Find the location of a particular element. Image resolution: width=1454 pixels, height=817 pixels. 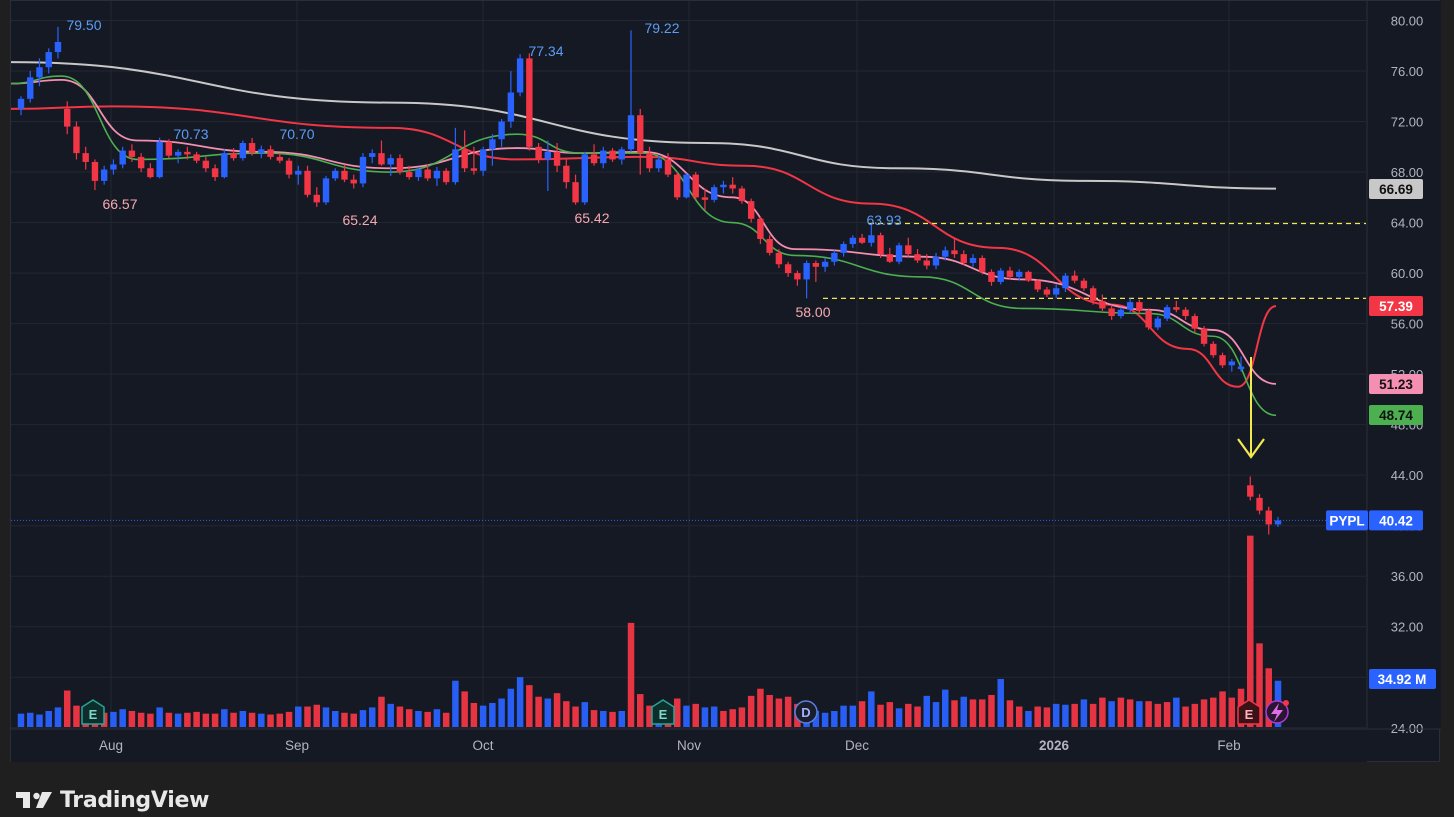

sma200-line is located at coordinates (644, 125).